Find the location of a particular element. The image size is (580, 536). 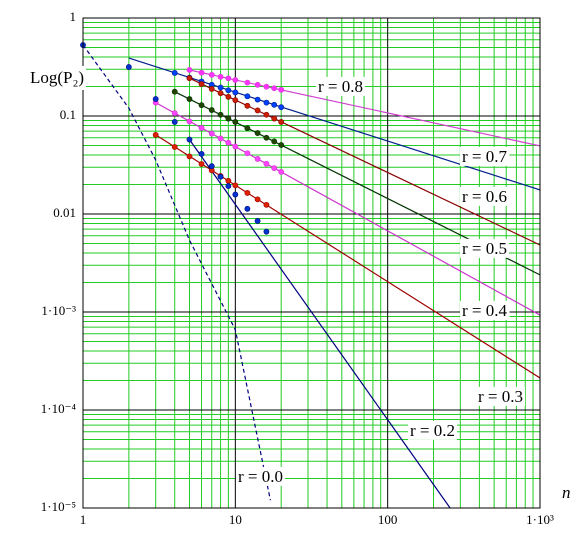

x-tick-label: 1·10³ is located at coordinates (540, 519).